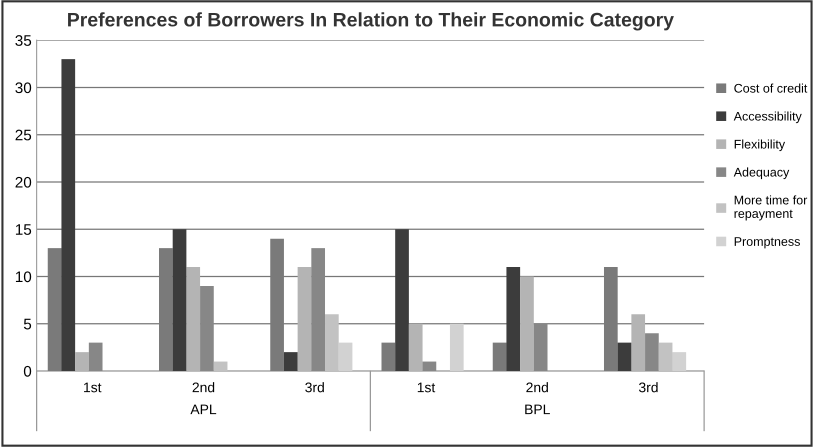 This screenshot has height=447, width=814. Describe the element at coordinates (28, 324) in the screenshot. I see `y-tick-label: 5` at that location.